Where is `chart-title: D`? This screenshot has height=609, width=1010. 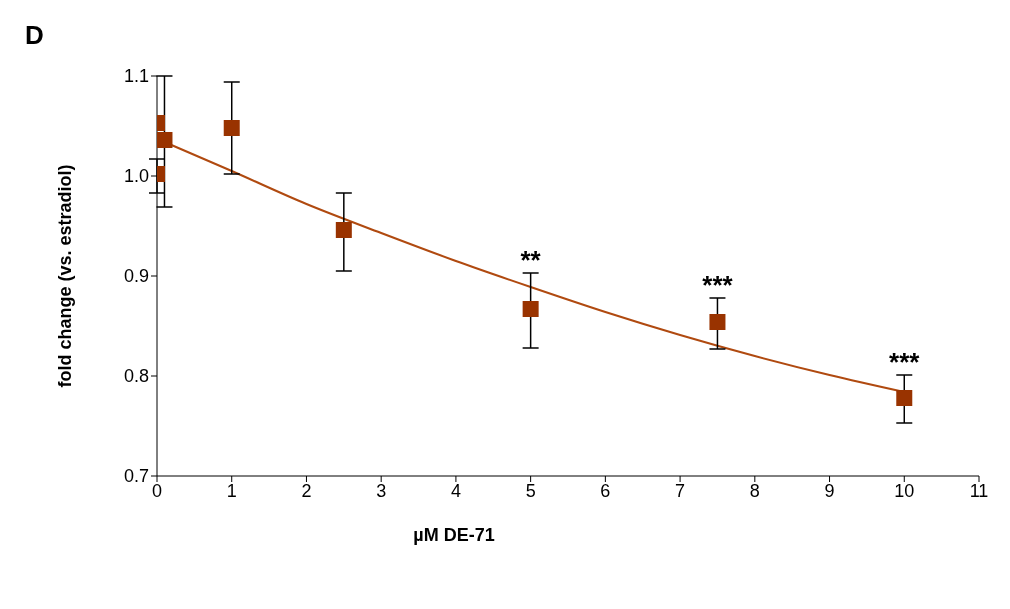 chart-title: D is located at coordinates (34, 35).